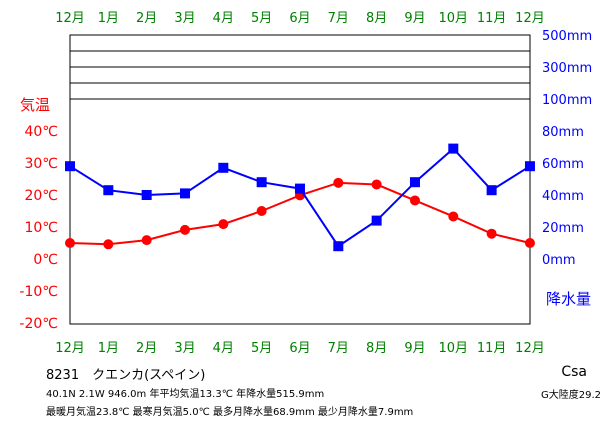  What do you see at coordinates (567, 148) in the screenshot?
I see `precip-axis-ticks: 80mm 60mm 40mm 20mm 0mm 500mm 300mm 100mm` at bounding box center [567, 148].